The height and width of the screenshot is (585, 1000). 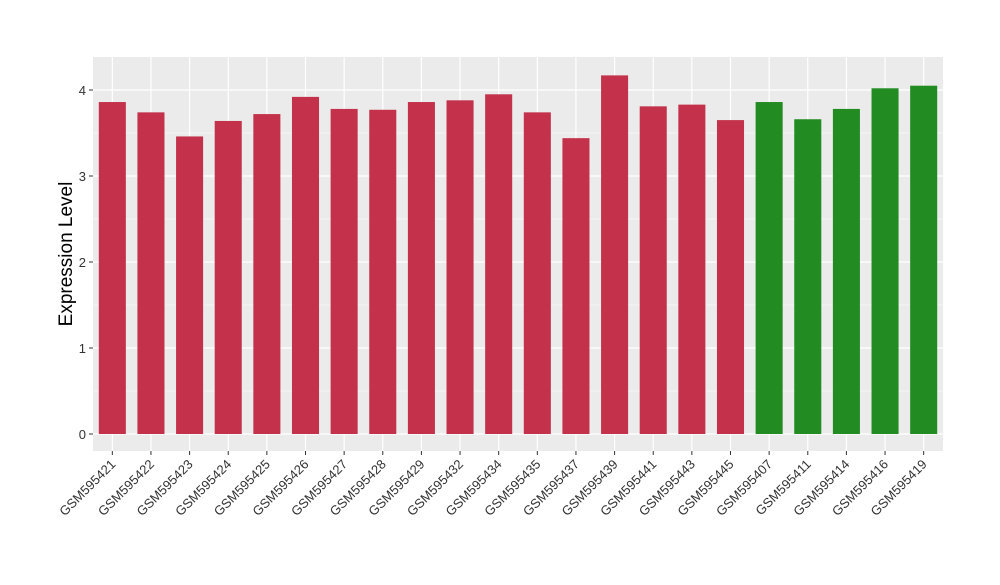 I want to click on bar-GSM595441, so click(x=653, y=270).